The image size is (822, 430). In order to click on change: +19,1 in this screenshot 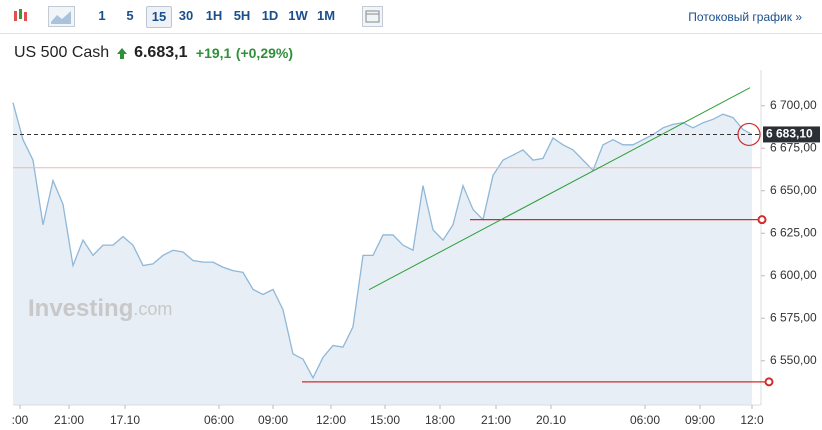, I will do `click(213, 53)`.